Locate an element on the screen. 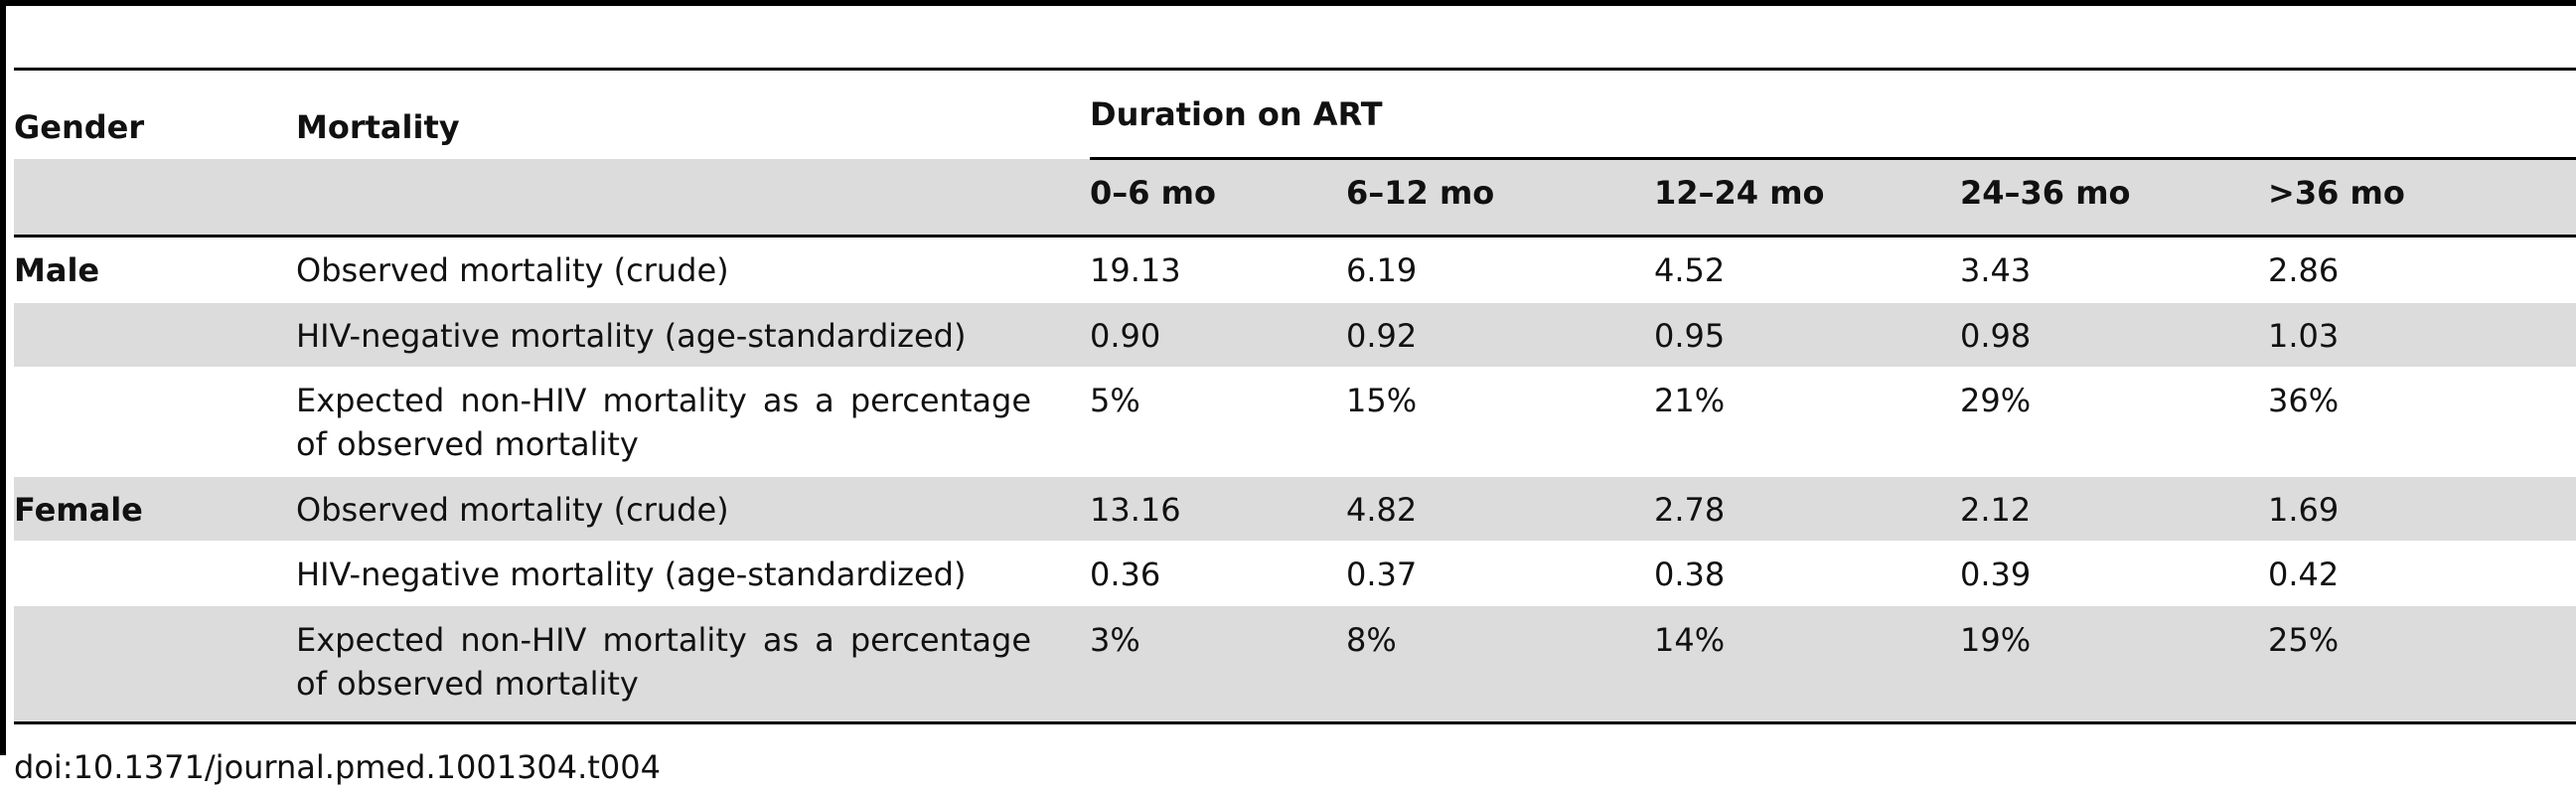  gender-label-male: Male is located at coordinates (57, 270).